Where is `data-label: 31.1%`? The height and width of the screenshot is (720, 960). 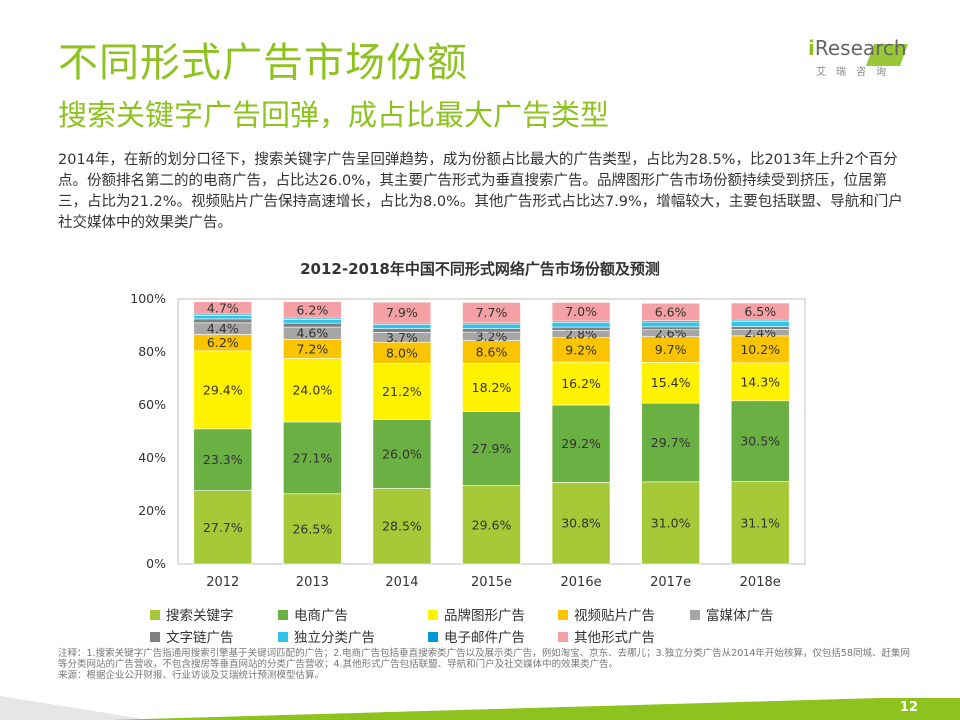 data-label: 31.1% is located at coordinates (760, 522).